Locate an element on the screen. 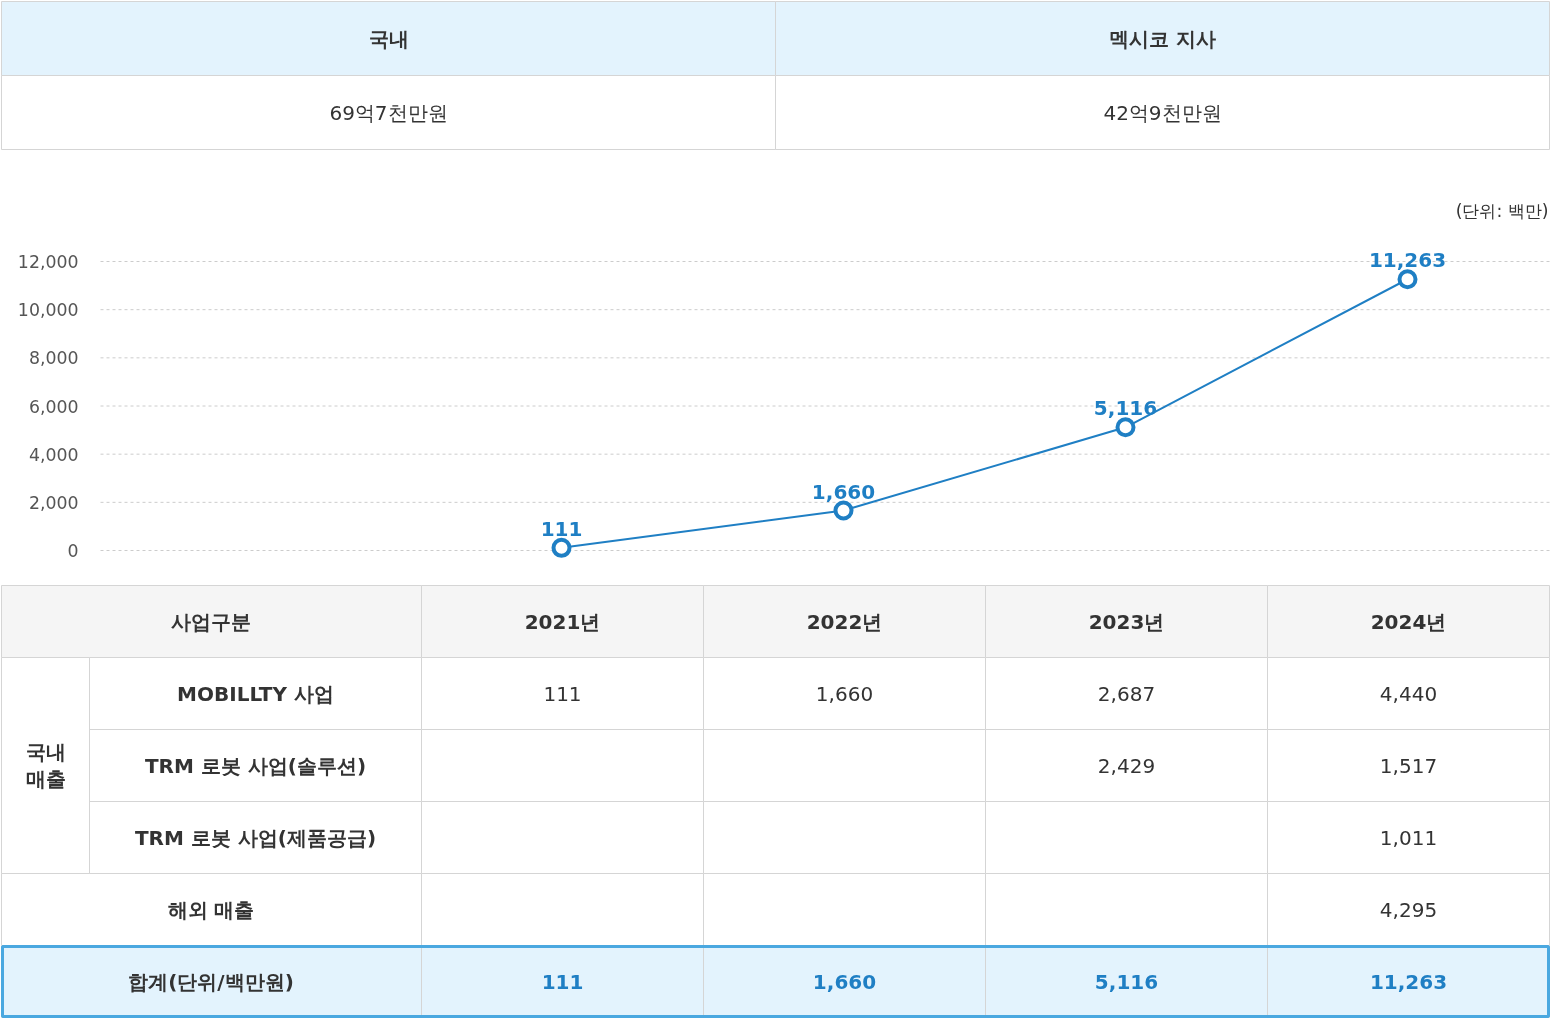 The height and width of the screenshot is (1018, 1550). text: 11,263 is located at coordinates (1408, 981).